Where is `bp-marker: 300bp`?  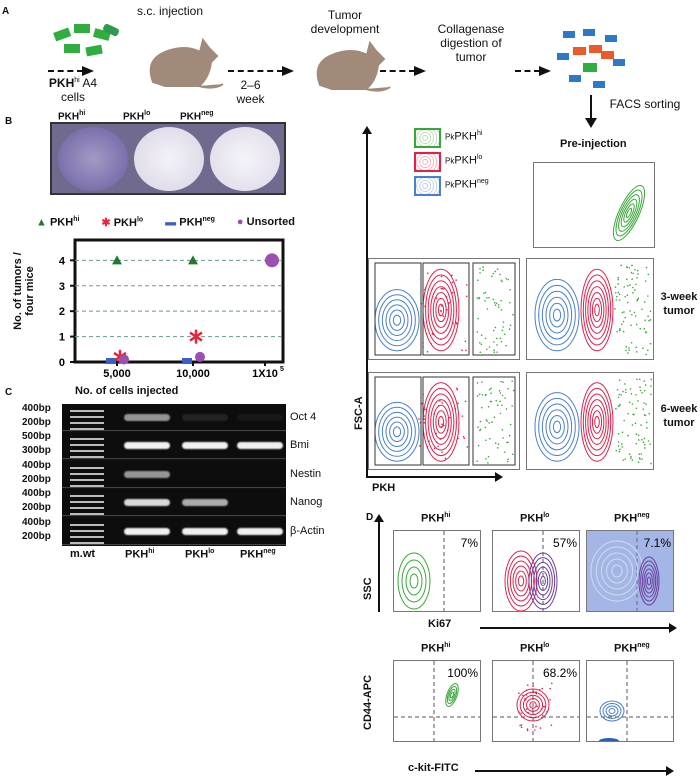 bp-marker: 300bp is located at coordinates (36, 451).